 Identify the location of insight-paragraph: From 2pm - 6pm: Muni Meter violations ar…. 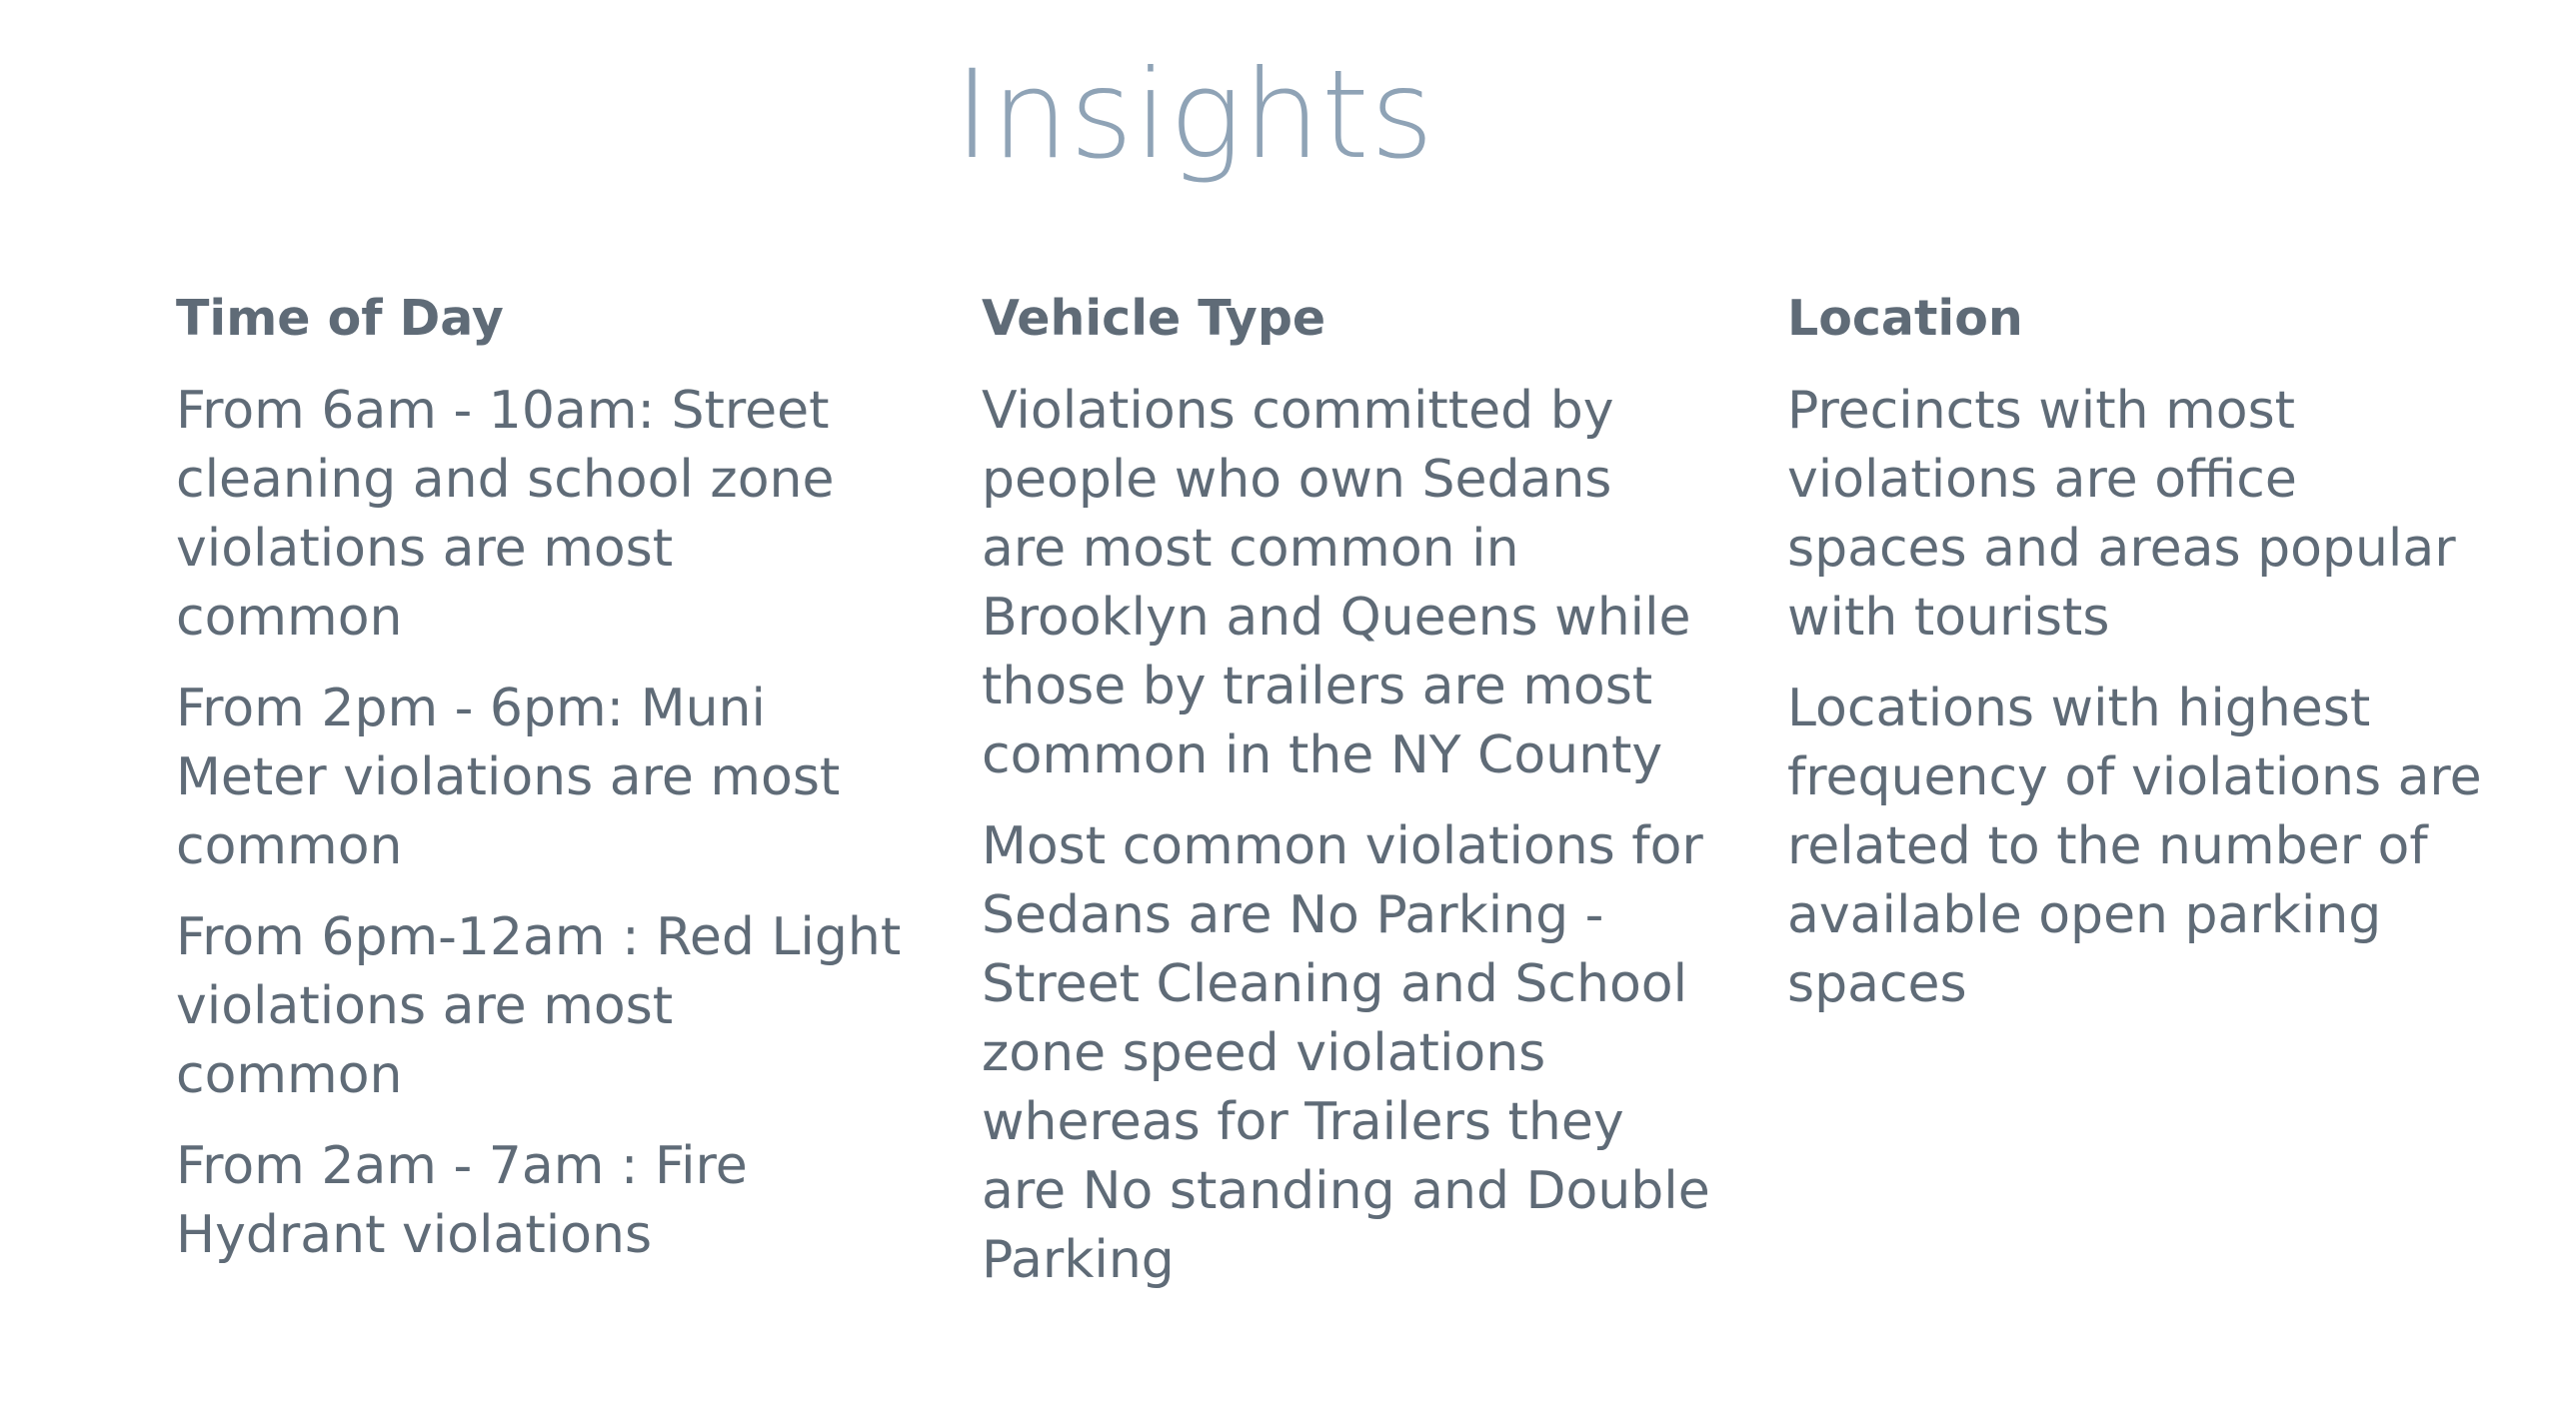
(508, 777).